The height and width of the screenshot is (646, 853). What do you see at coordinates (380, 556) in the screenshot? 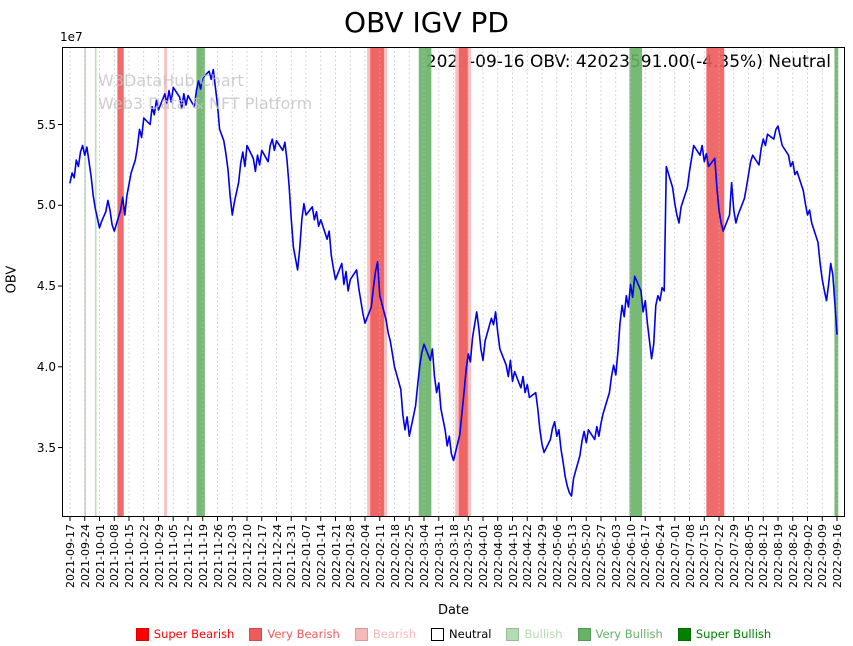
I see `x-tick-label: 2022-02-11` at bounding box center [380, 556].